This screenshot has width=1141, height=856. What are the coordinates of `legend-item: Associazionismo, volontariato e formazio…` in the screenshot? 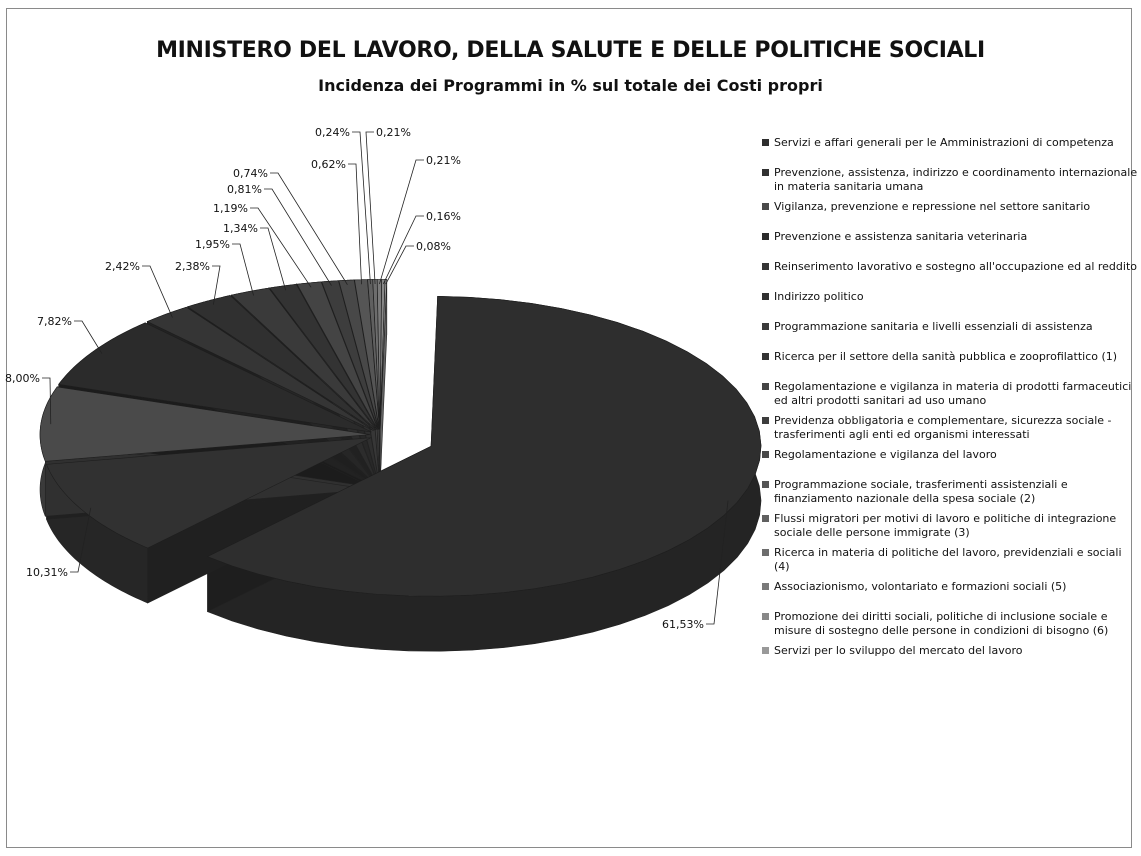 It's located at (951, 592).